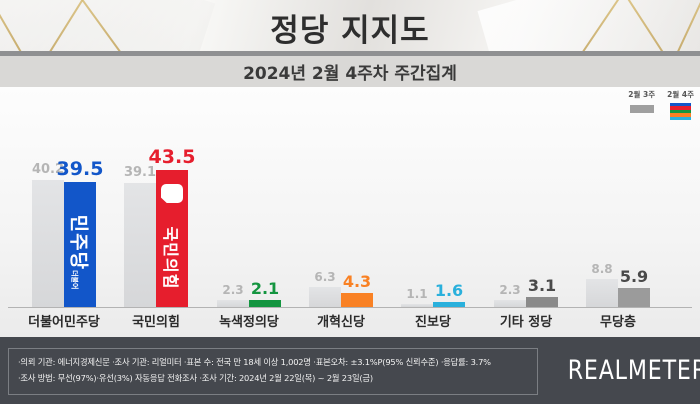  What do you see at coordinates (172, 193) in the screenshot?
I see `ppp-logo-symbol` at bounding box center [172, 193].